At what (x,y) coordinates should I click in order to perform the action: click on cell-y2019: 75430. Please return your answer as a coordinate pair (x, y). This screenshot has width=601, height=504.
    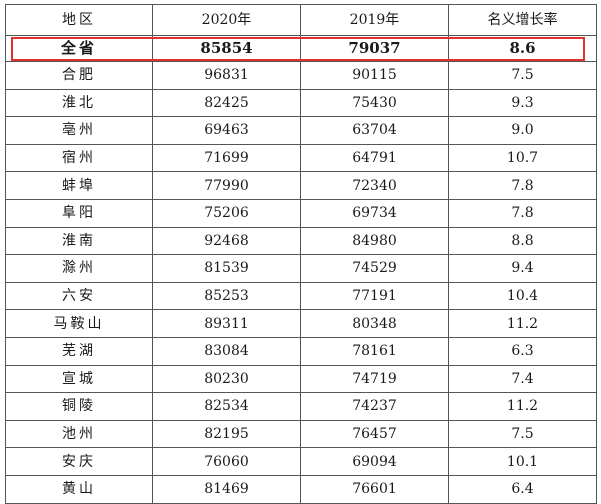
    Looking at the image, I should click on (374, 103).